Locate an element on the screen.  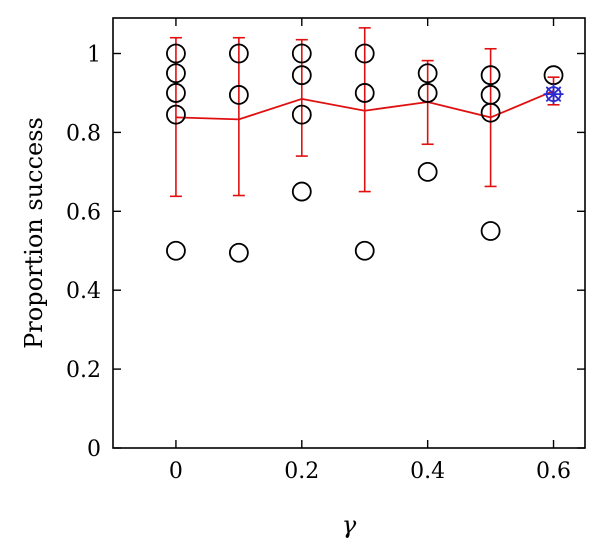
x-tick-label: 0.4 is located at coordinates (427, 471).